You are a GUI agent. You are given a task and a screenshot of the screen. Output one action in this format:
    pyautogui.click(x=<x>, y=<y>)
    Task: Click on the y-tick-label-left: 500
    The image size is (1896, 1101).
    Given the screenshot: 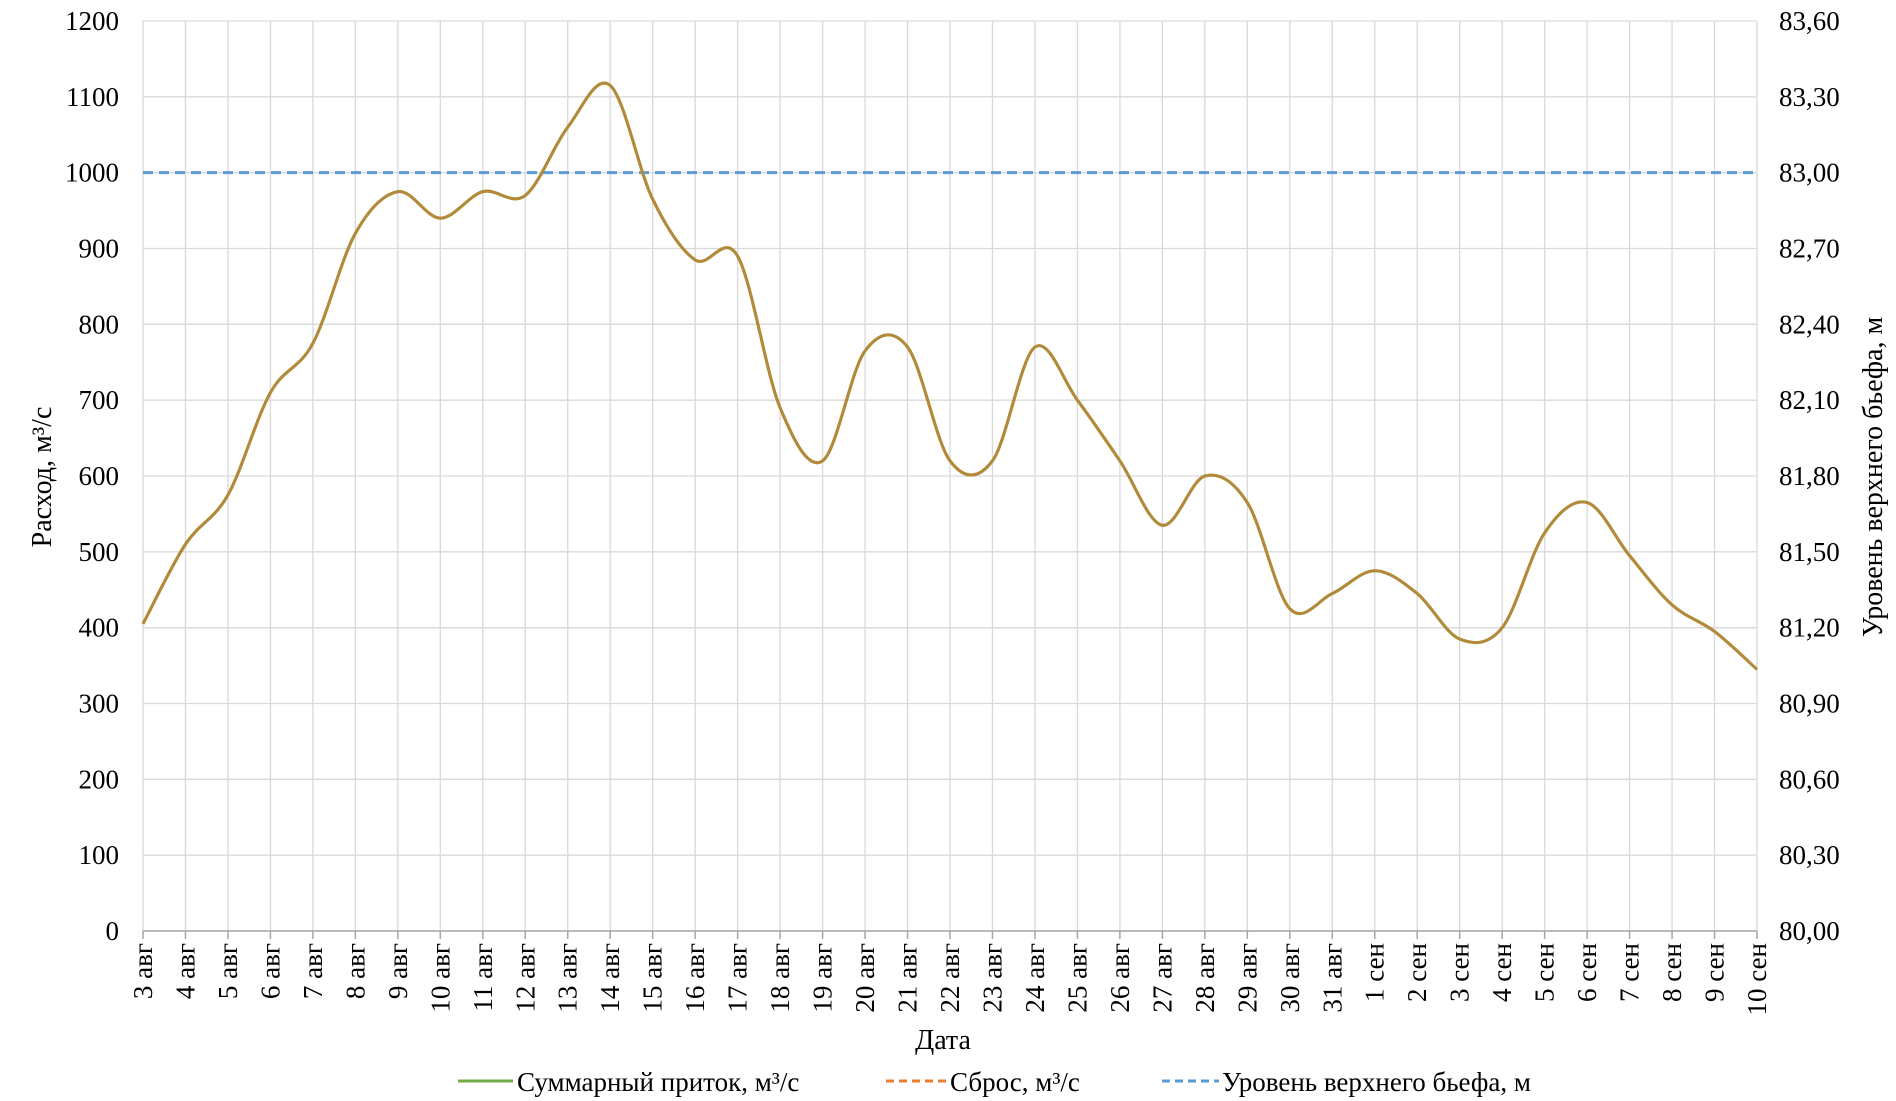 What is the action you would take?
    pyautogui.click(x=99, y=552)
    